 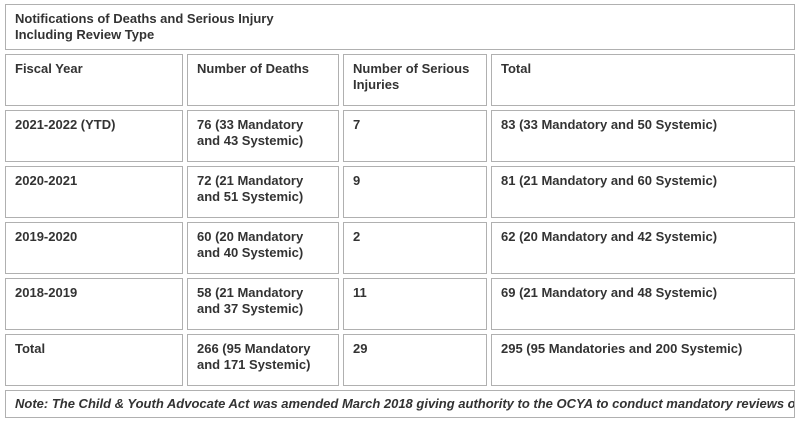 I want to click on table-cell-number-of-deaths: 266 (95 Mandatory and 171 Systemic), so click(x=263, y=360).